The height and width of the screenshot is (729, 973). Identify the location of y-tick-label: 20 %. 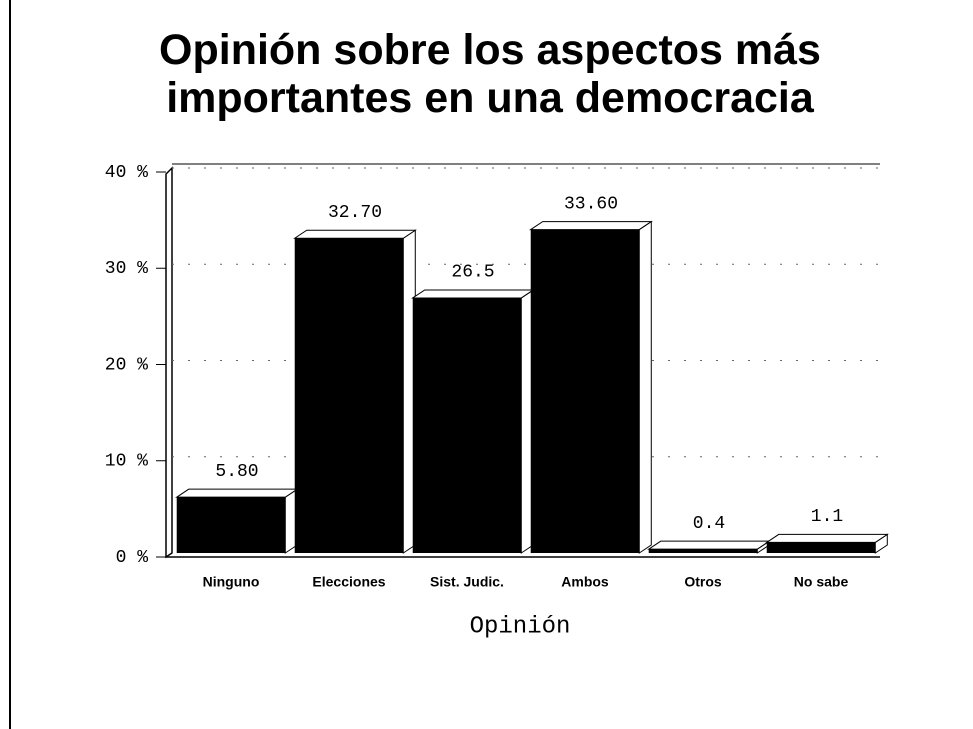
(126, 365).